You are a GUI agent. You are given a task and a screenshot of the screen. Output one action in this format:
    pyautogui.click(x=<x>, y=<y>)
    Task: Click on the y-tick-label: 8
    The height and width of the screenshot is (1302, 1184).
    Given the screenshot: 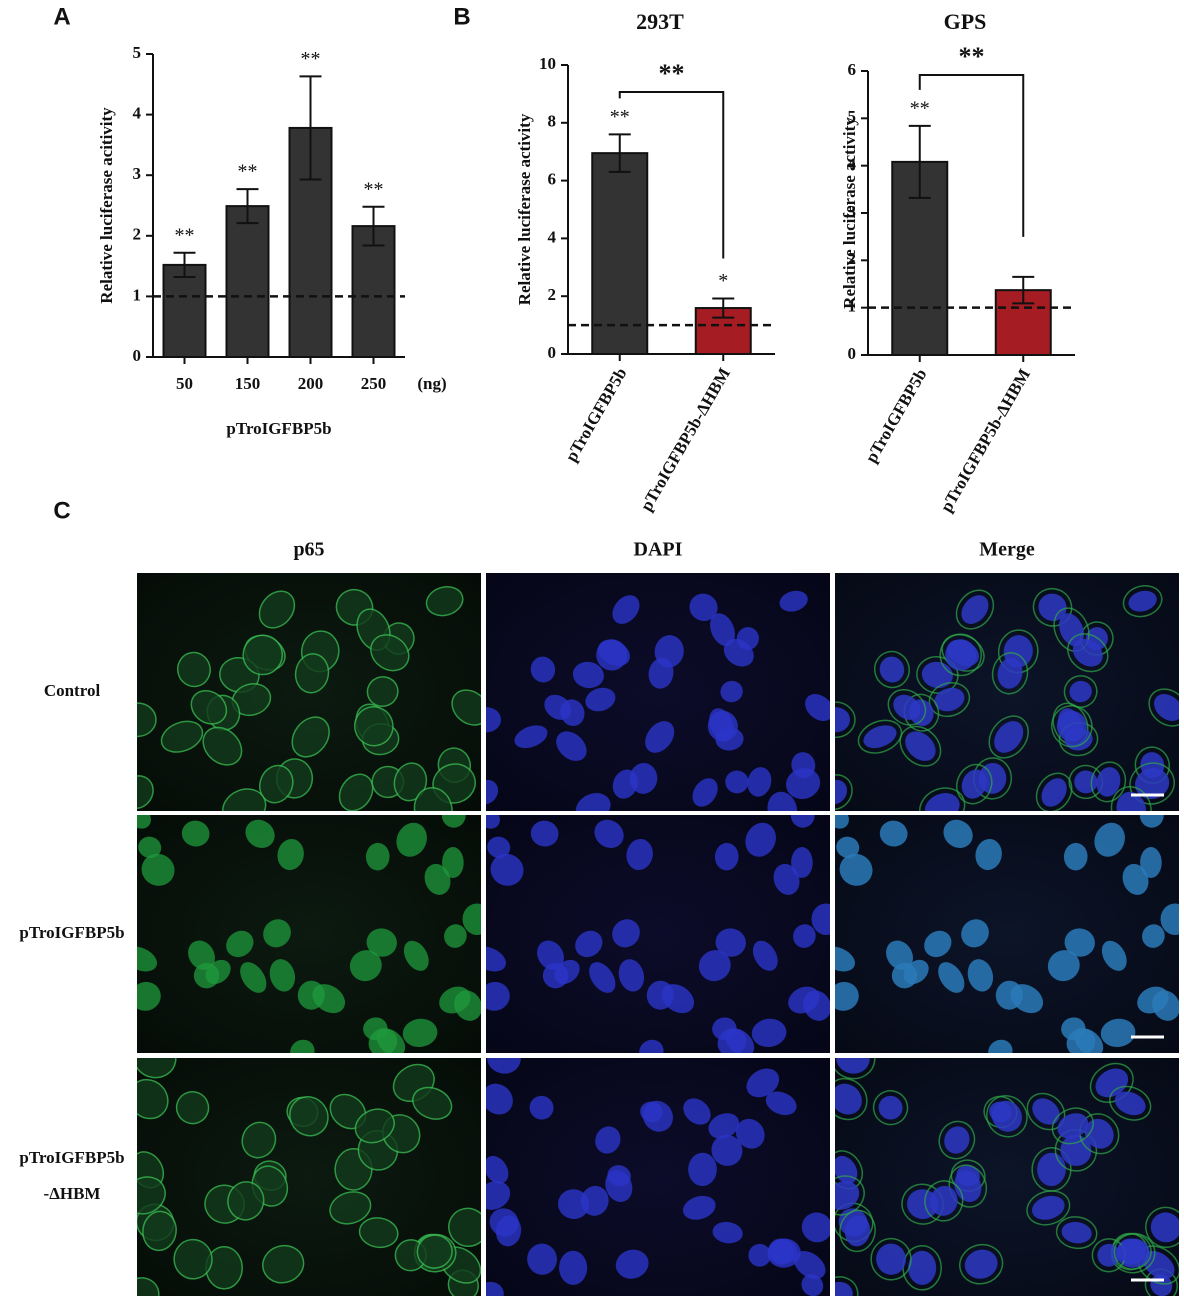 What is the action you would take?
    pyautogui.click(x=552, y=121)
    